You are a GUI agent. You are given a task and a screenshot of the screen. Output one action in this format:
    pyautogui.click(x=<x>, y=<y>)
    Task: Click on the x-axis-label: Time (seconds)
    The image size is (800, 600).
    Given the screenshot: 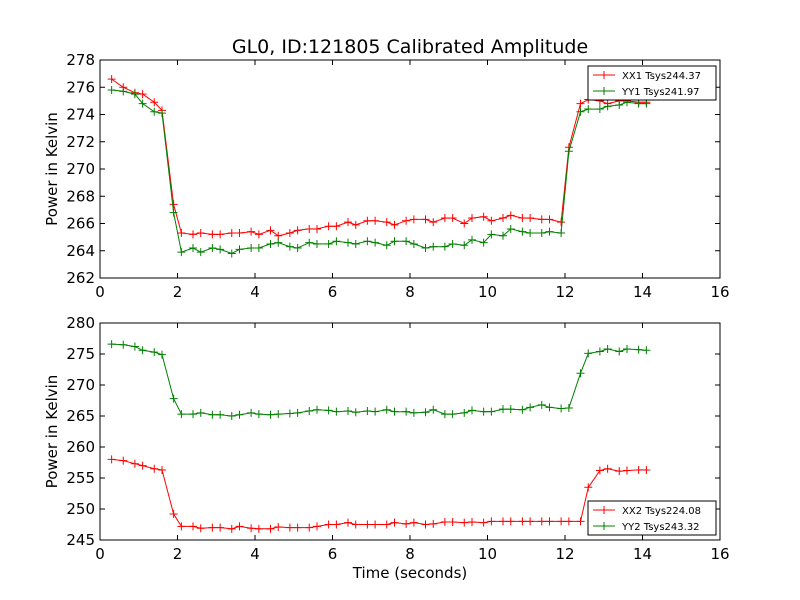 What is the action you would take?
    pyautogui.click(x=410, y=573)
    